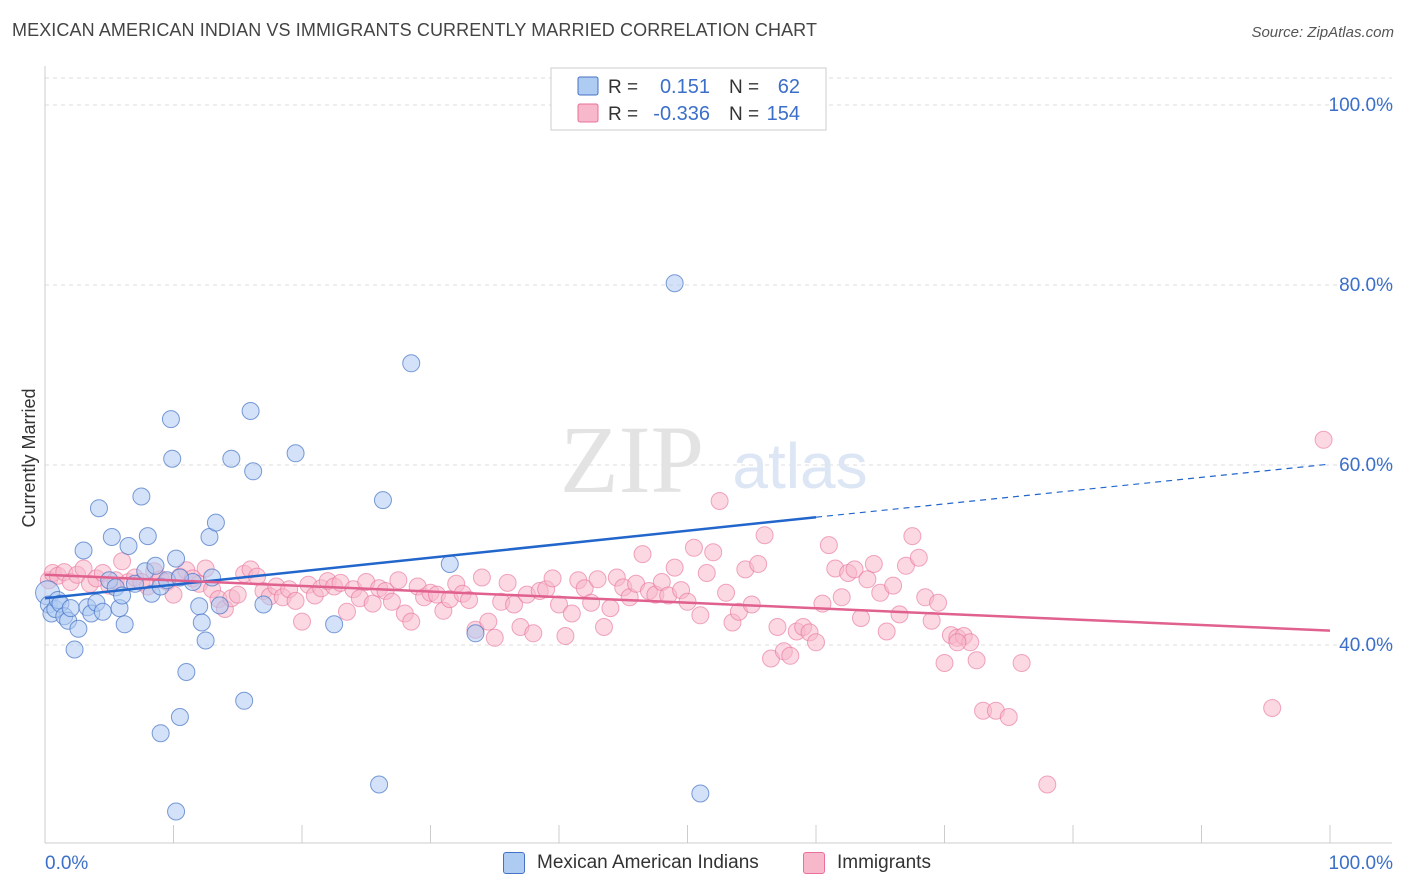  What do you see at coordinates (623, 87) in the screenshot?
I see `legend-r-label-1: R =` at bounding box center [623, 87].